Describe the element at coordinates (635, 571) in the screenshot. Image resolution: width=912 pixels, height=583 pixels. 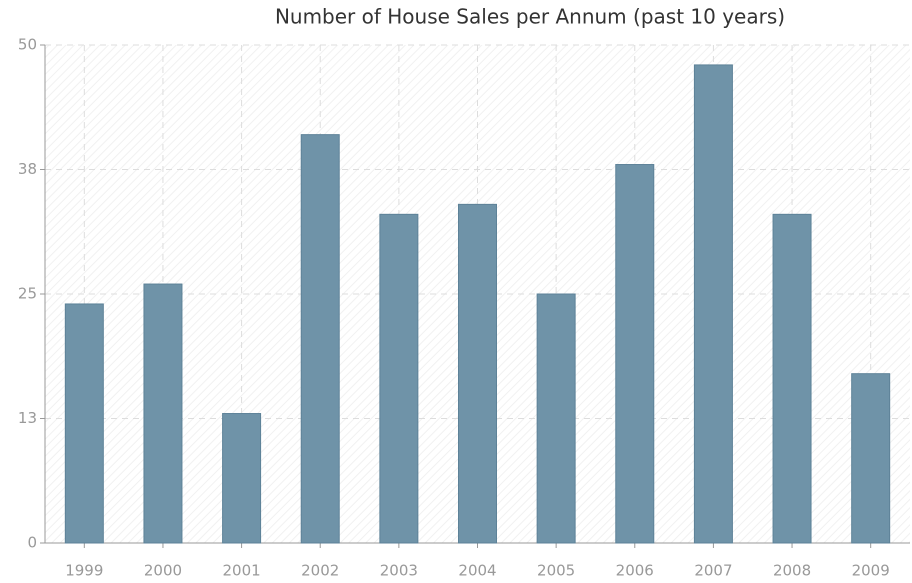
I see `x-tick-label: 2006` at that location.